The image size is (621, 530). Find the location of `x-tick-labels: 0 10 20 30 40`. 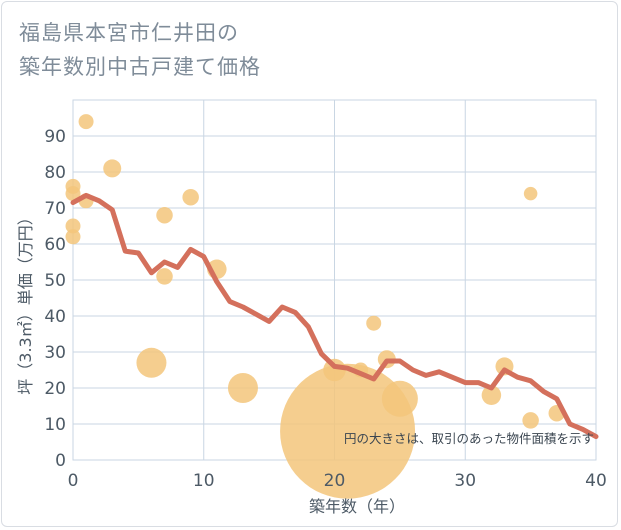

x-tick-labels: 0 10 20 30 40 is located at coordinates (337, 481).